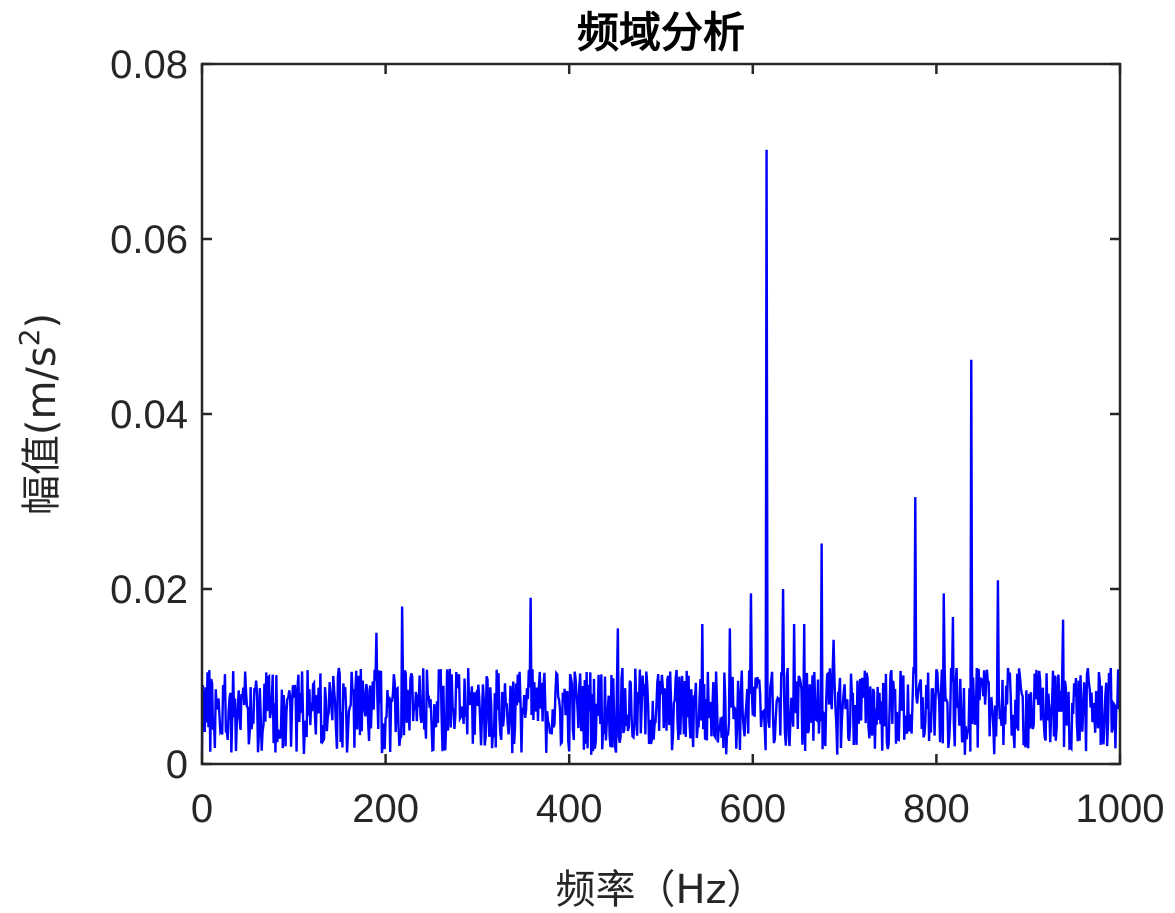 Image resolution: width=1175 pixels, height=913 pixels. What do you see at coordinates (385, 809) in the screenshot?
I see `x-tick-label: 200` at bounding box center [385, 809].